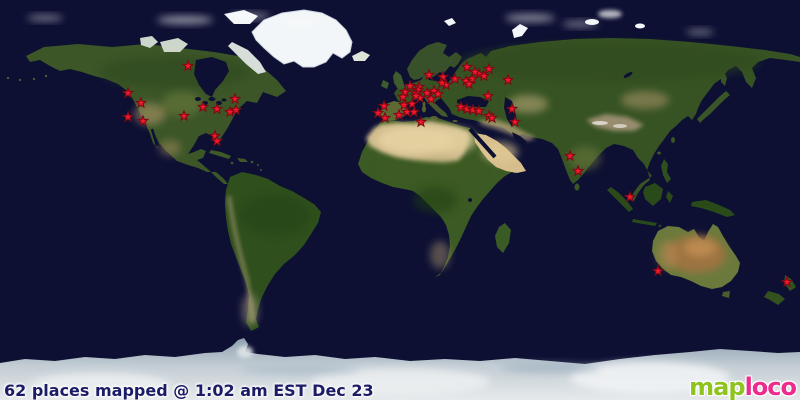 Image resolution: width=800 pixels, height=400 pixels. I want to click on madagascar, so click(503, 238).